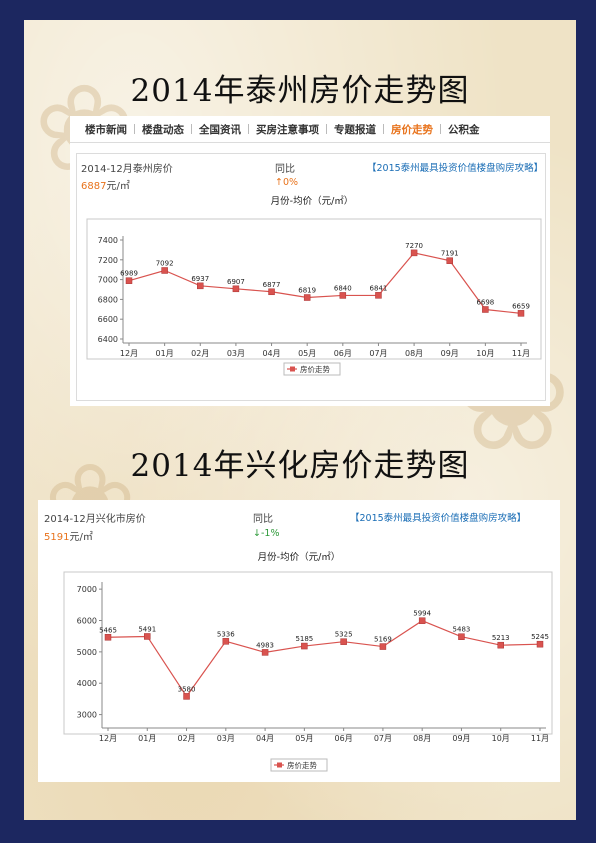 This screenshot has width=596, height=843. I want to click on taizhou-heading: 2014年泰州房价走势图, so click(300, 91).